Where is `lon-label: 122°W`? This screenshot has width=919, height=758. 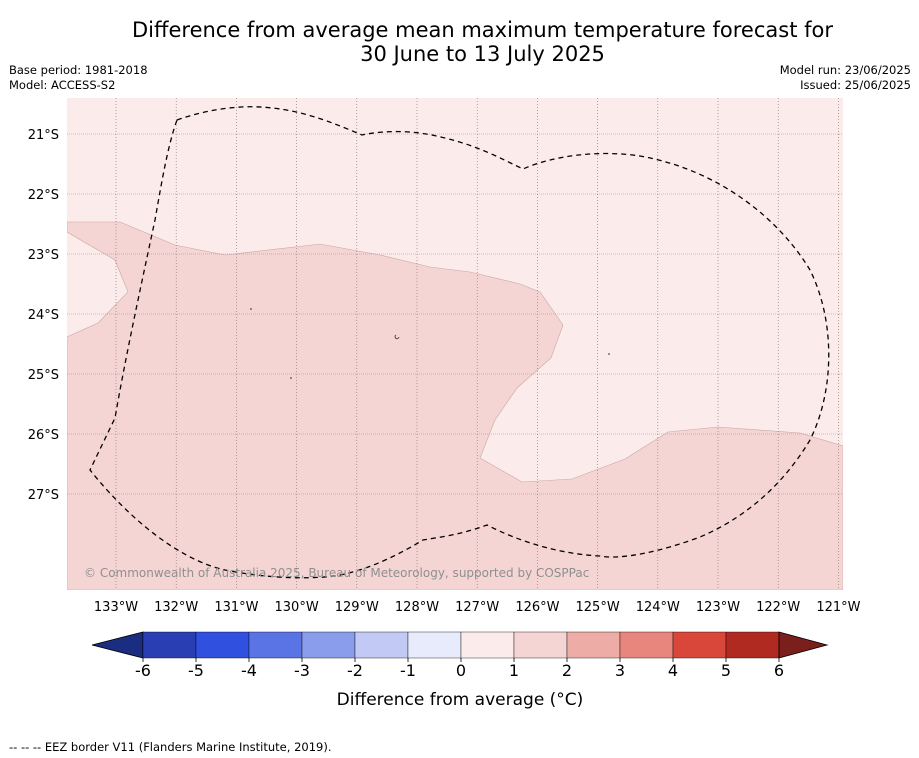 lon-label: 122°W is located at coordinates (778, 607).